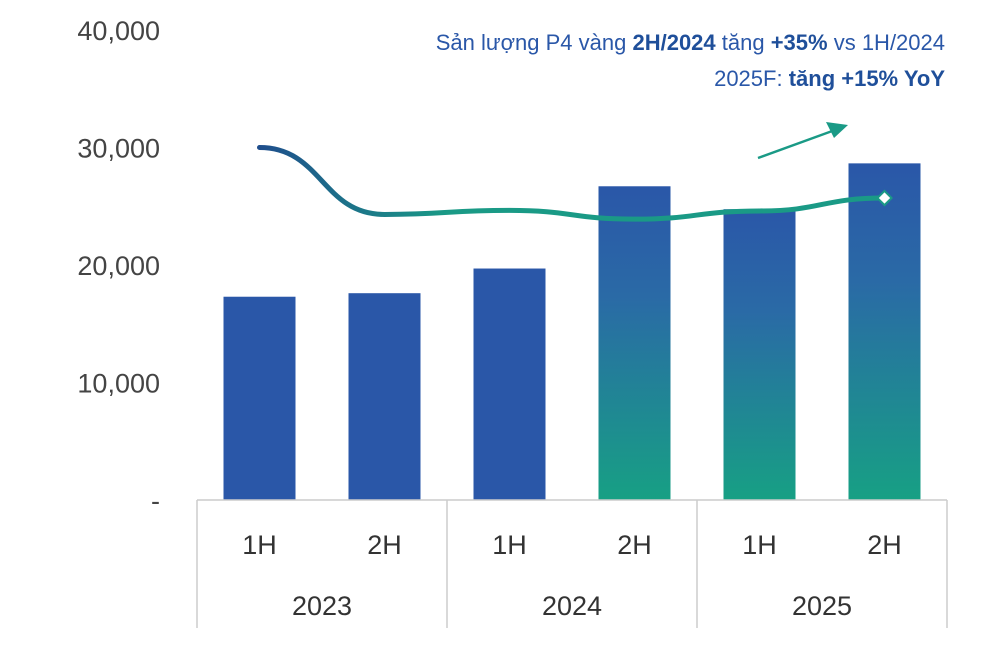 The image size is (1000, 662). I want to click on annotation-bold: tăng +15% YoY, so click(866, 78).